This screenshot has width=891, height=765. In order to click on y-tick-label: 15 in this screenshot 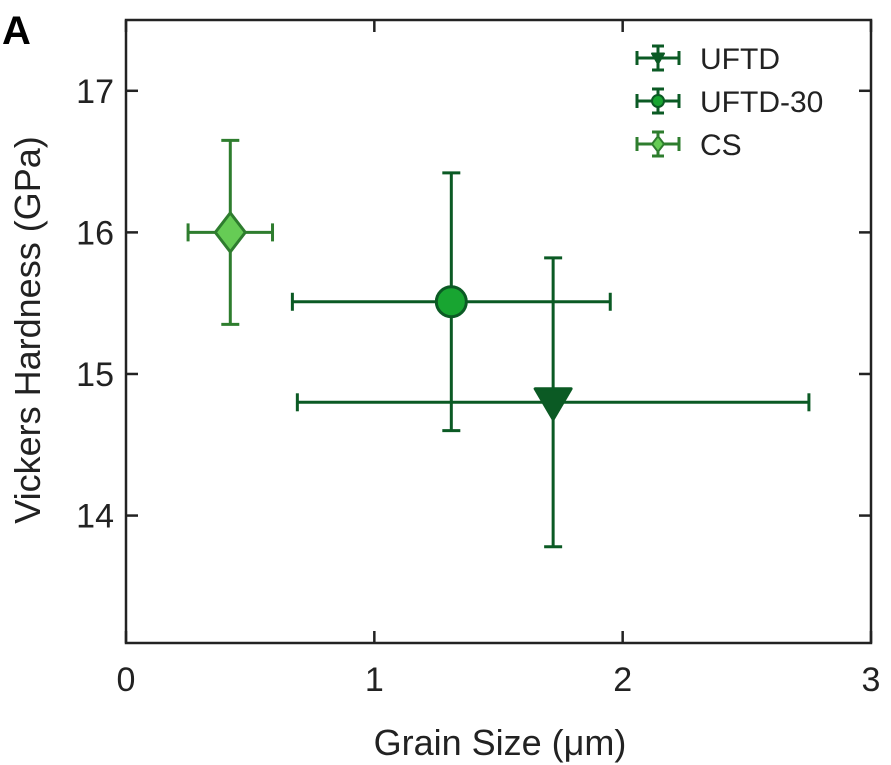, I will do `click(95, 375)`.